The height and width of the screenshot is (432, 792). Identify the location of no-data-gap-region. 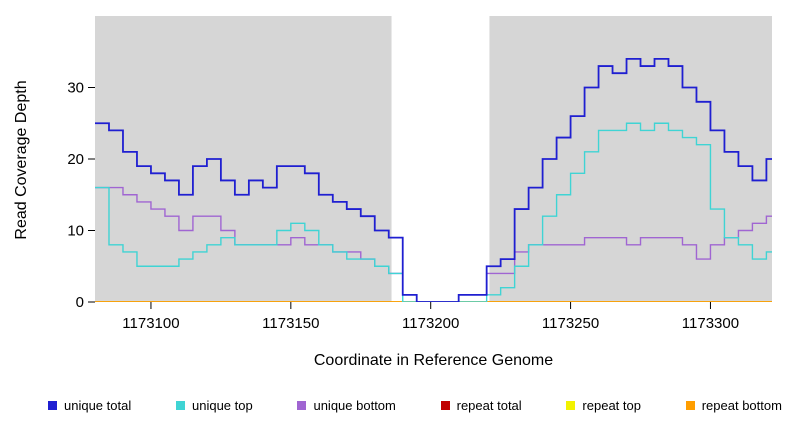
(440, 159).